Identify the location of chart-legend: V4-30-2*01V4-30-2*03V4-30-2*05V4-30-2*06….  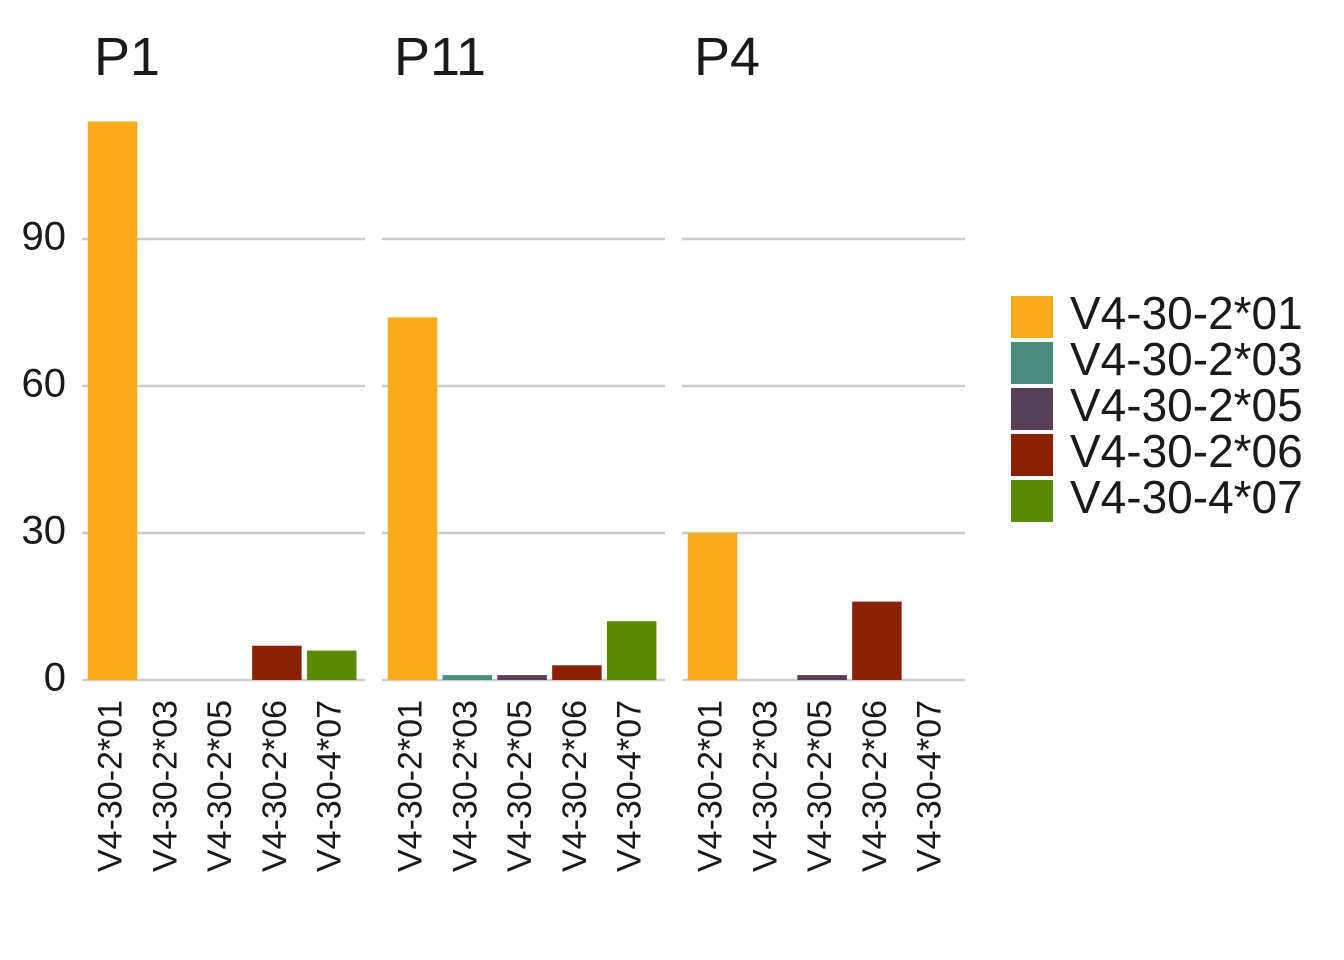
(1157, 405).